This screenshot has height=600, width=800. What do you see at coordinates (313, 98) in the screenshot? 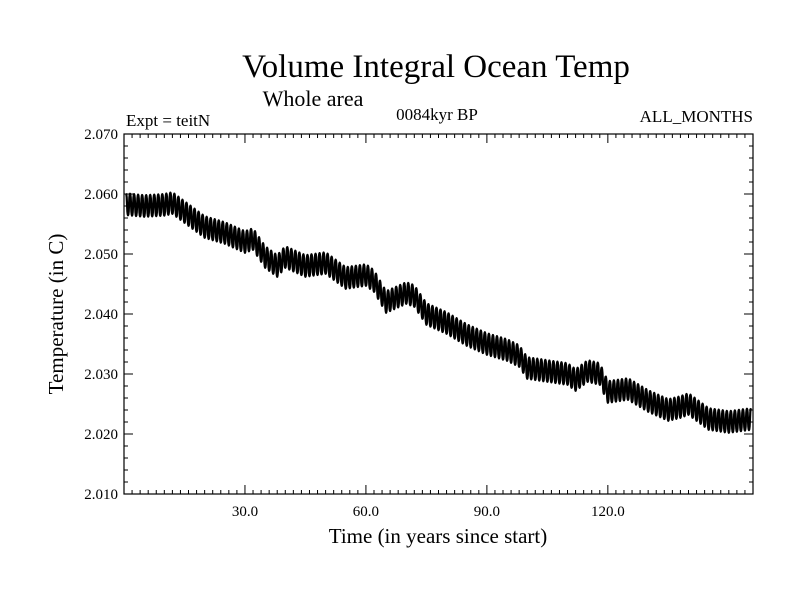
I see `chart-subtitle: Whole area` at bounding box center [313, 98].